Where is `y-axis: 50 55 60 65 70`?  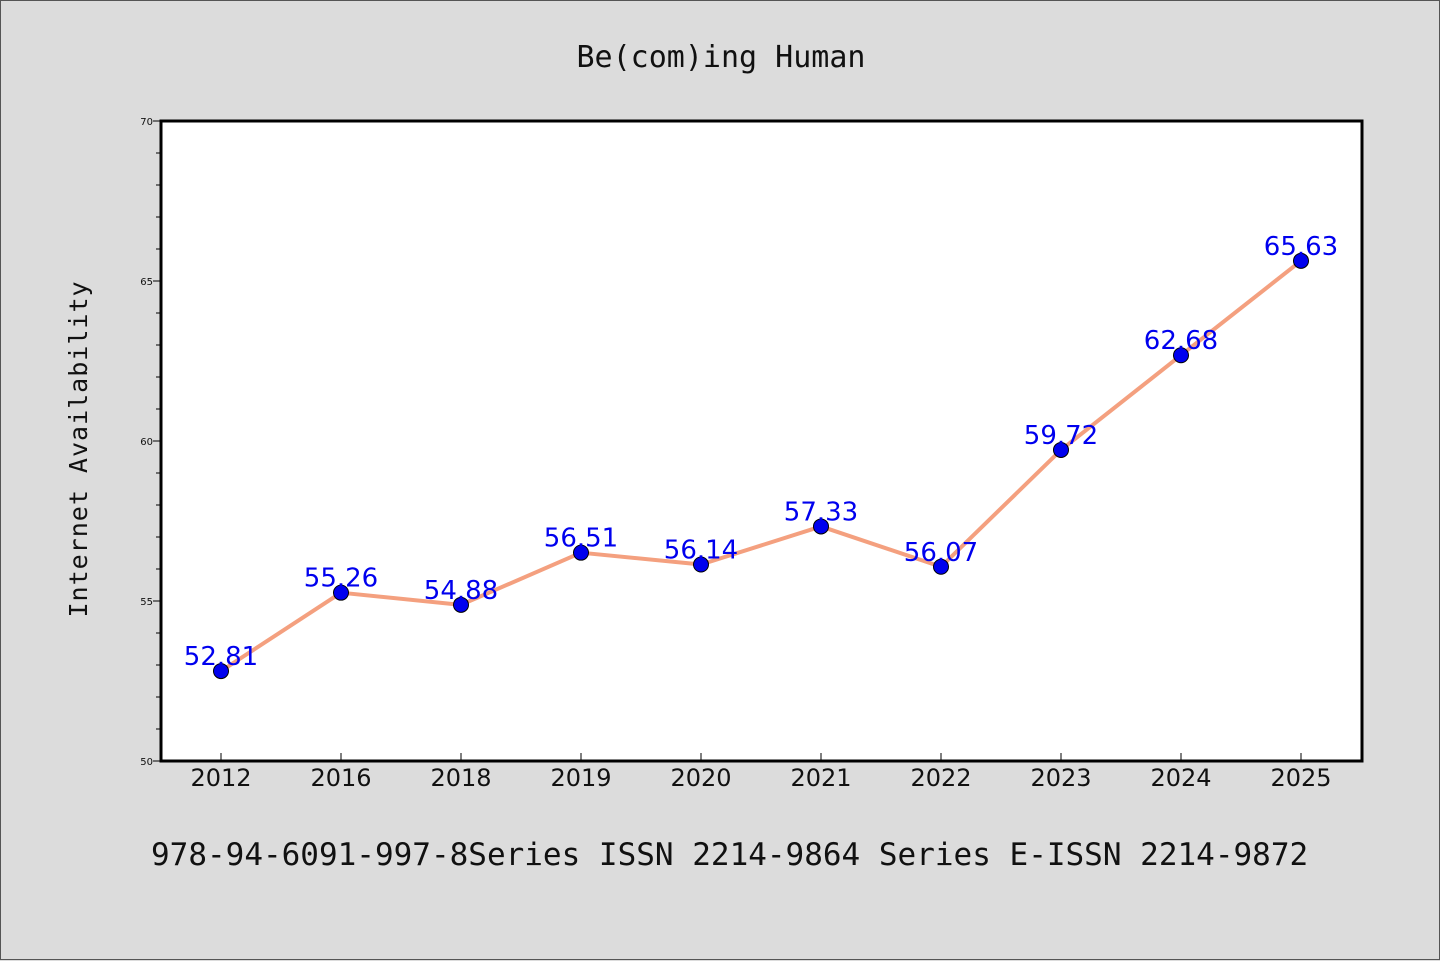 y-axis: 50 55 60 65 70 is located at coordinates (150, 442).